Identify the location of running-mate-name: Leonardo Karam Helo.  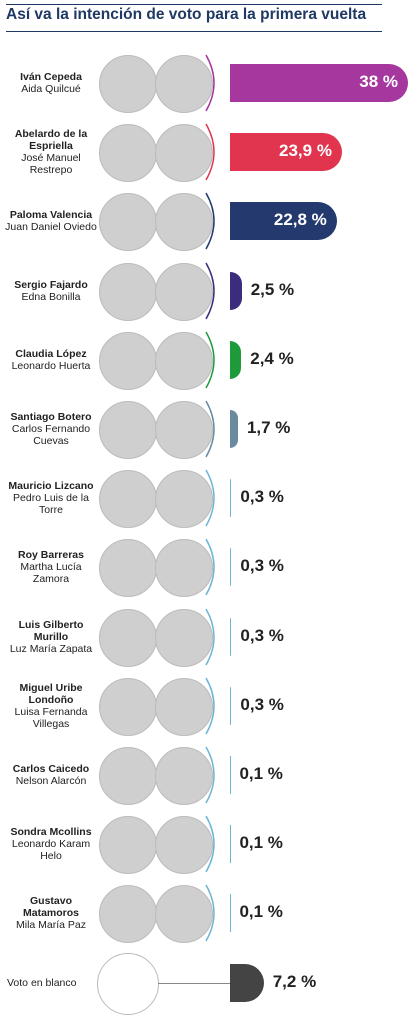
(51, 850).